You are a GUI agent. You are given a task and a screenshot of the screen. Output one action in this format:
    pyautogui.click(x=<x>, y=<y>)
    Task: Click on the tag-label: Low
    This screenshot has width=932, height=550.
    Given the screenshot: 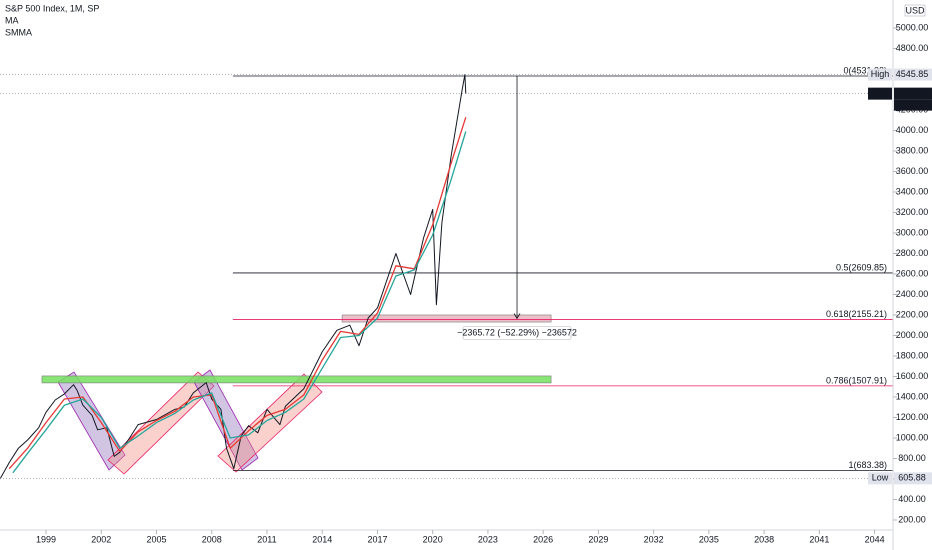 What is the action you would take?
    pyautogui.click(x=880, y=478)
    